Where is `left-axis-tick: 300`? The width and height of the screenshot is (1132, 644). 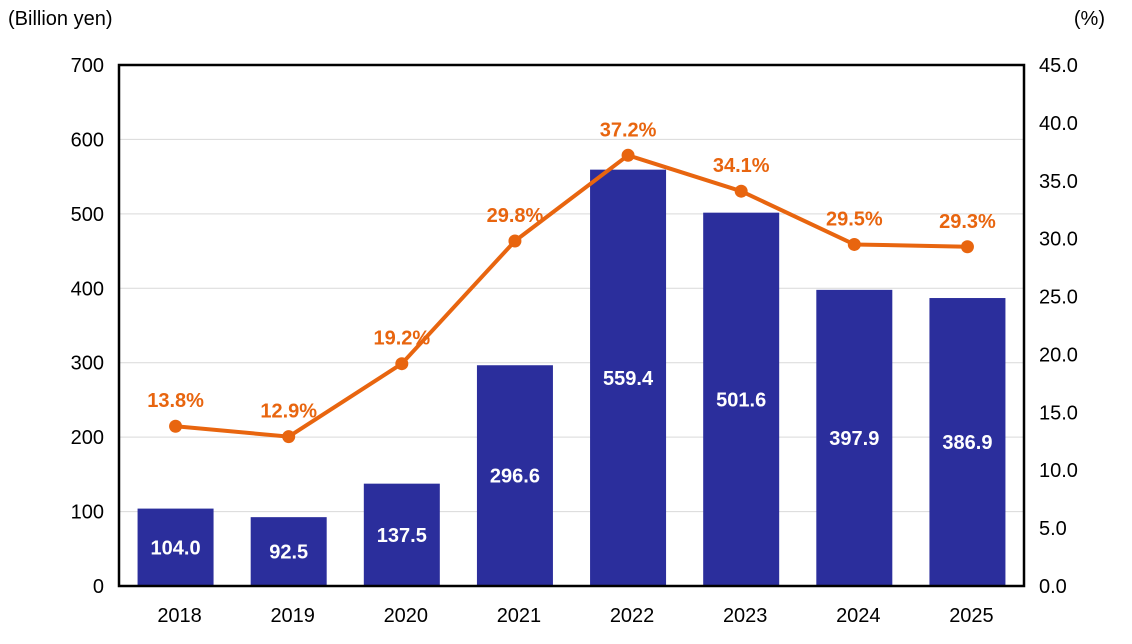
left-axis-tick: 300 is located at coordinates (87, 364).